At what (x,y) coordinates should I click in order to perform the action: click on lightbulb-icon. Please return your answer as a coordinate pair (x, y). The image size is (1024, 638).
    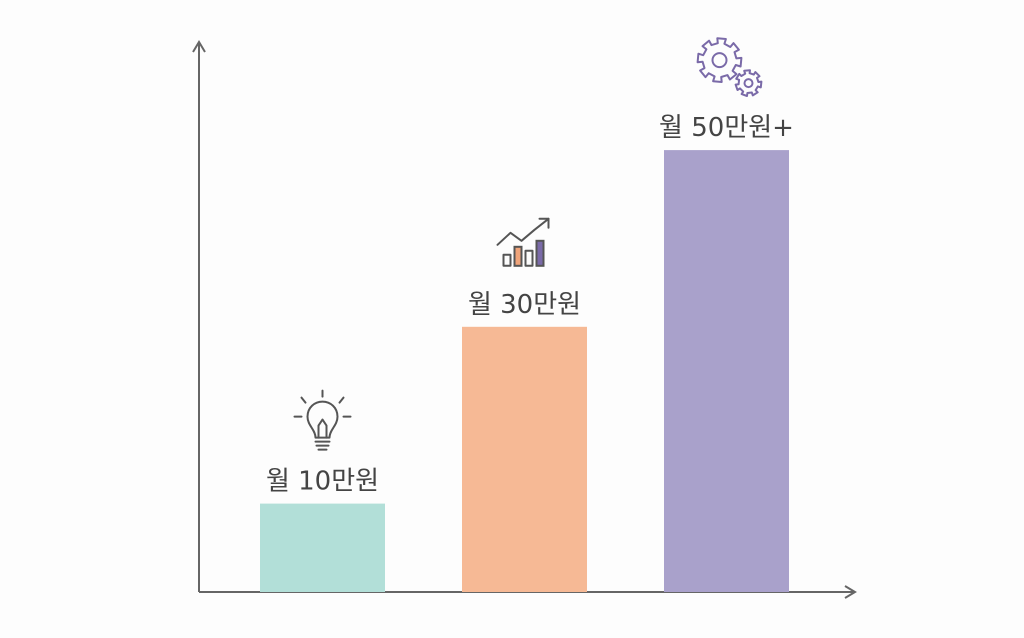
    Looking at the image, I should click on (322, 420).